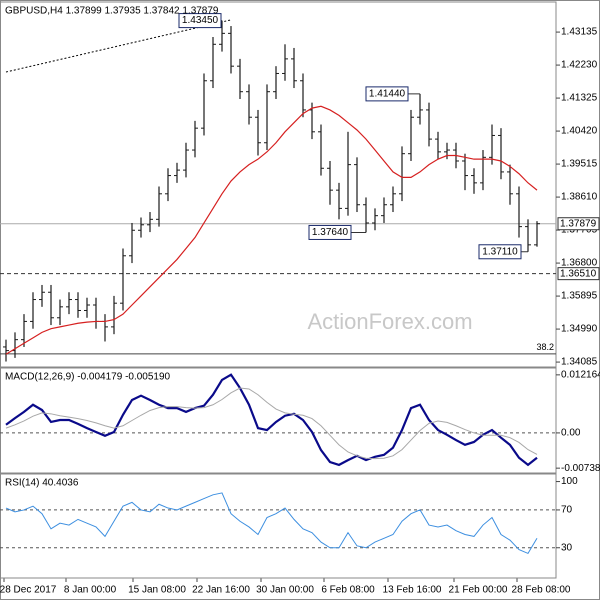 The image size is (600, 600). What do you see at coordinates (541, 590) in the screenshot?
I see `x-tick-label: 28 Feb 08:00` at bounding box center [541, 590].